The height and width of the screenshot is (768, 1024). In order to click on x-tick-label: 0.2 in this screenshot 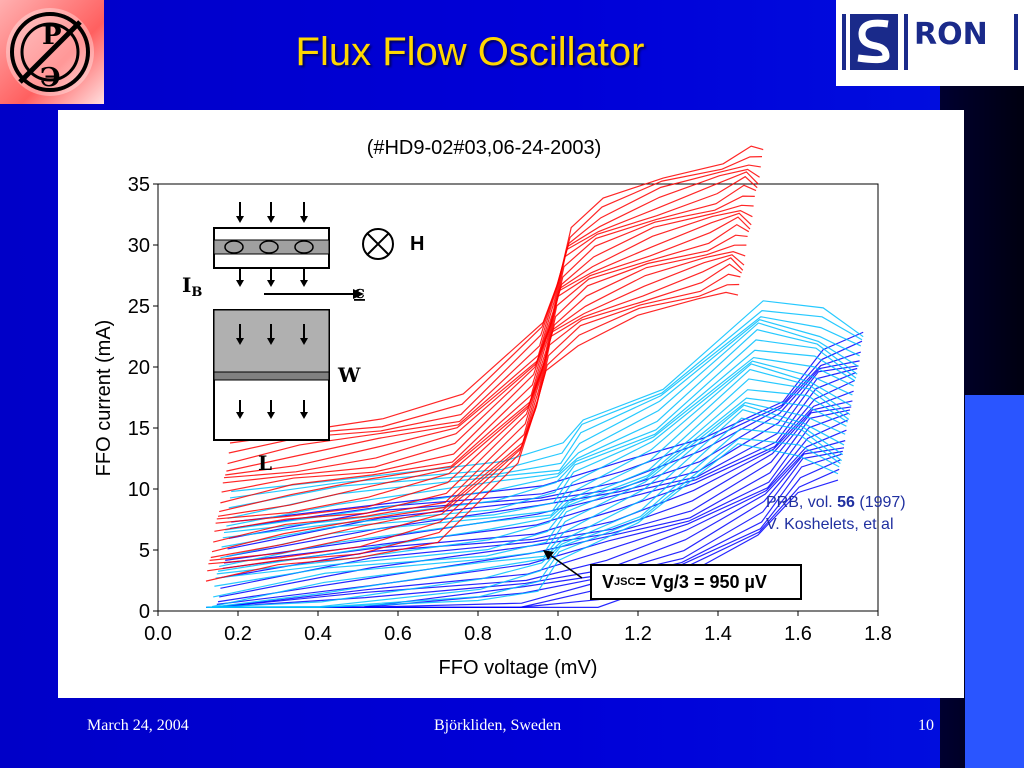, I will do `click(238, 634)`.